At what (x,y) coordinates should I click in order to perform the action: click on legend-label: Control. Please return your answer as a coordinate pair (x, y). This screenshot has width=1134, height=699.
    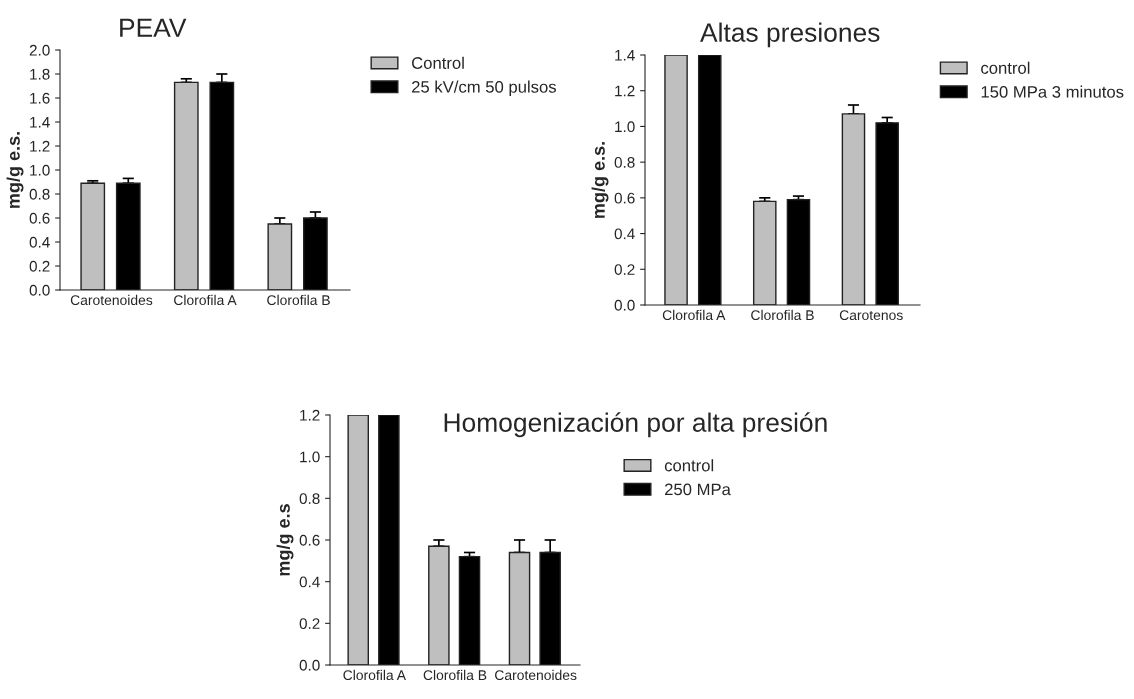
    Looking at the image, I should click on (438, 62).